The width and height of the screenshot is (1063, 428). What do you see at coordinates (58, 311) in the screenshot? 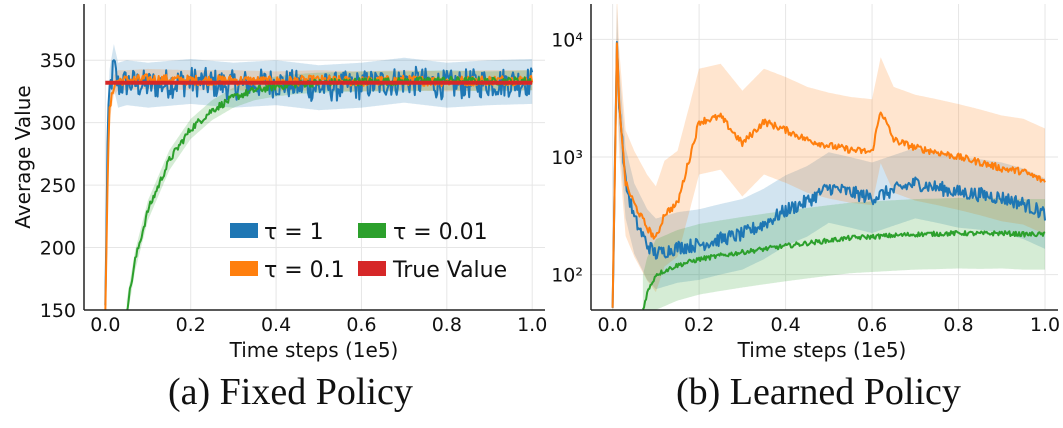
I see `y-tick-label: 150` at bounding box center [58, 311].